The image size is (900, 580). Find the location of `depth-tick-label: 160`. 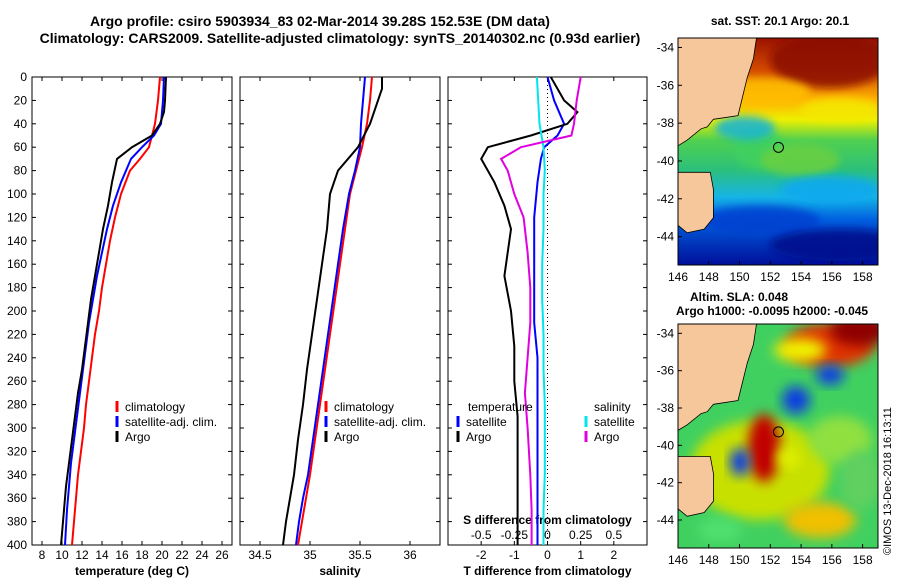

depth-tick-label: 160 is located at coordinates (17, 264).